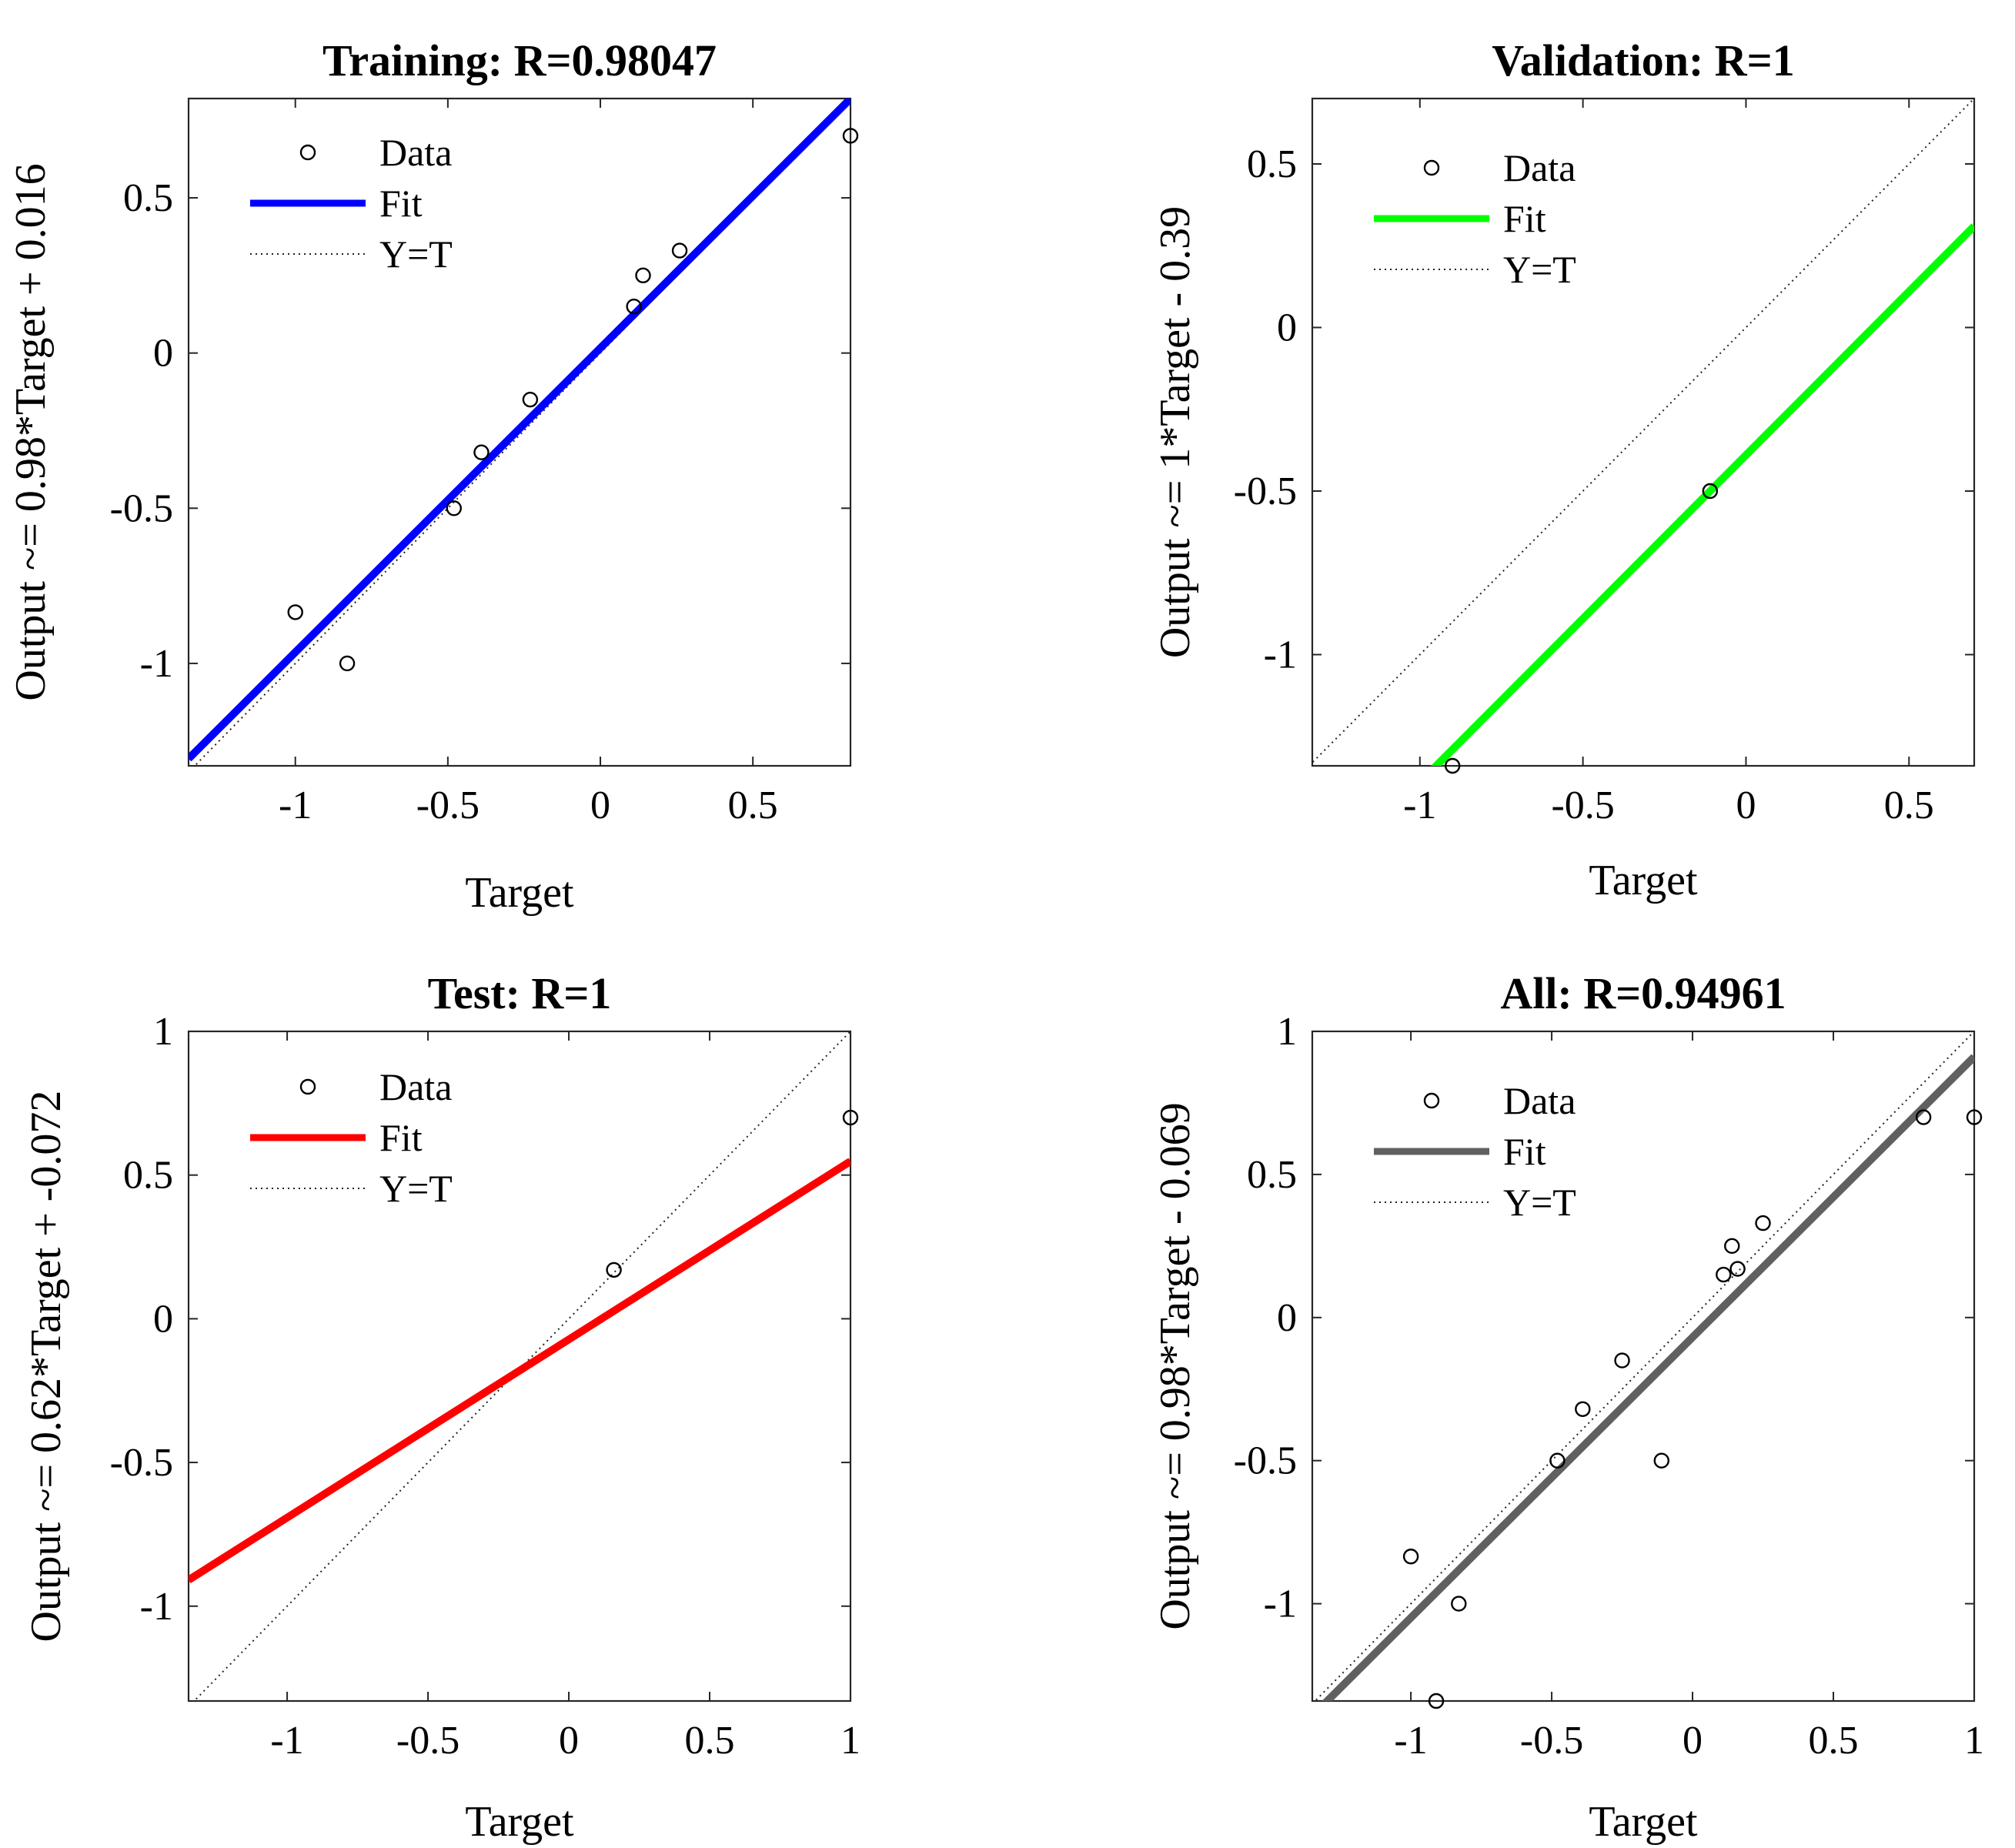 Image resolution: width=2015 pixels, height=1848 pixels. I want to click on chart-title: Test: R=1, so click(520, 993).